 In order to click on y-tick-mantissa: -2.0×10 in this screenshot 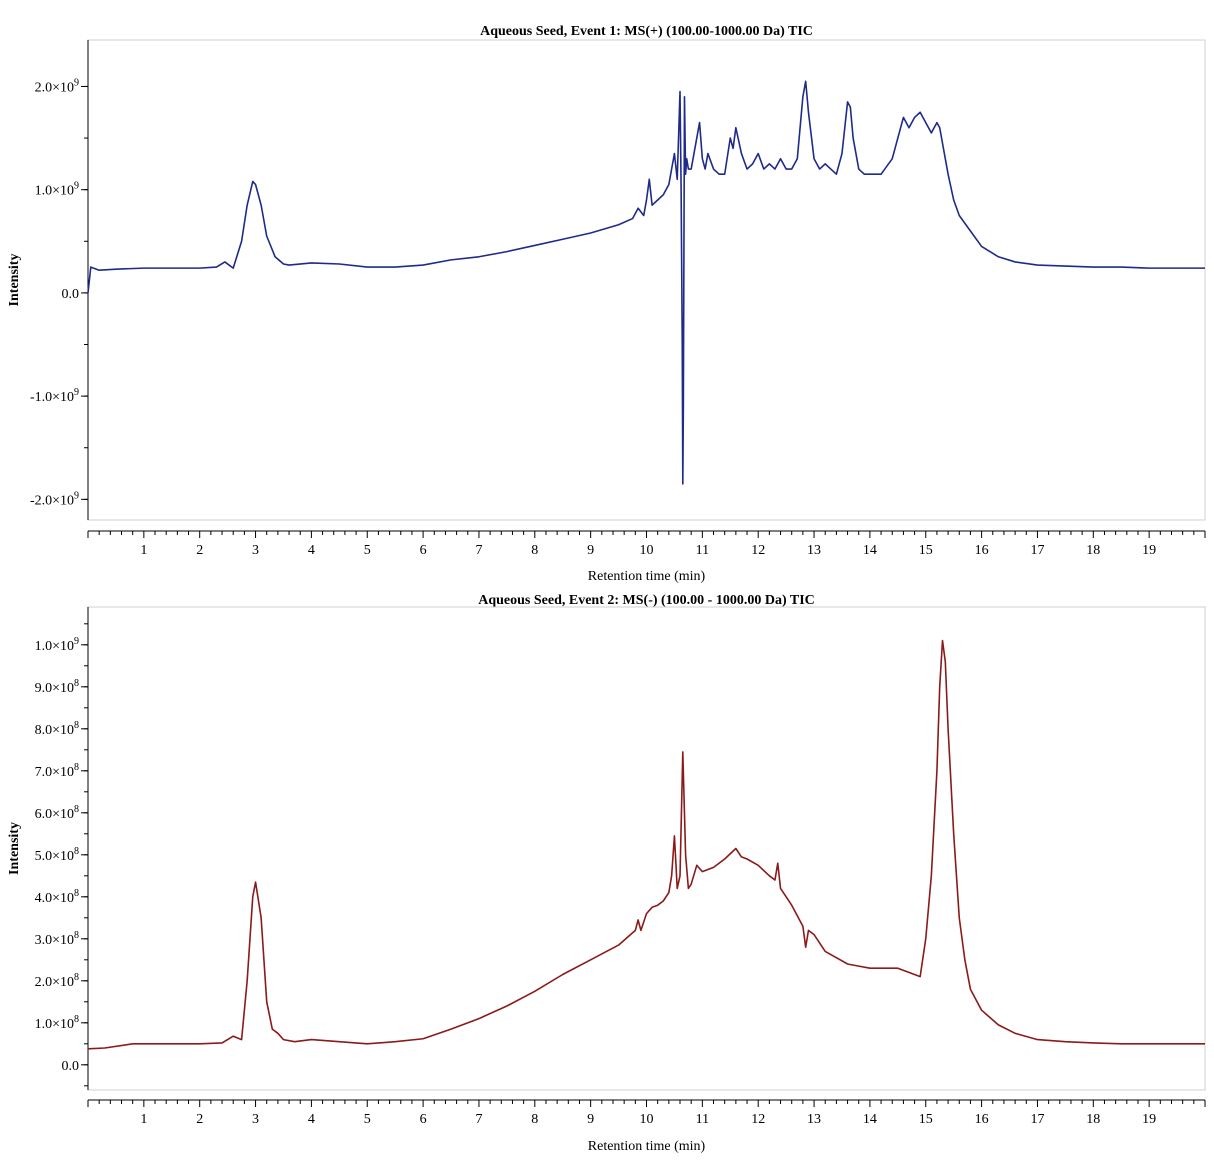, I will do `click(52, 500)`.